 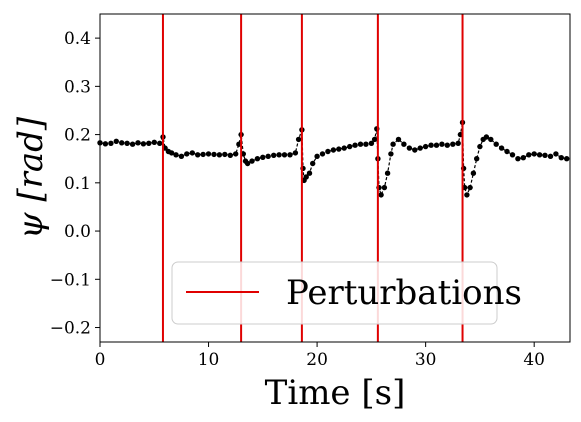 What do you see at coordinates (77, 39) in the screenshot?
I see `y-tick-label: 0.4` at bounding box center [77, 39].